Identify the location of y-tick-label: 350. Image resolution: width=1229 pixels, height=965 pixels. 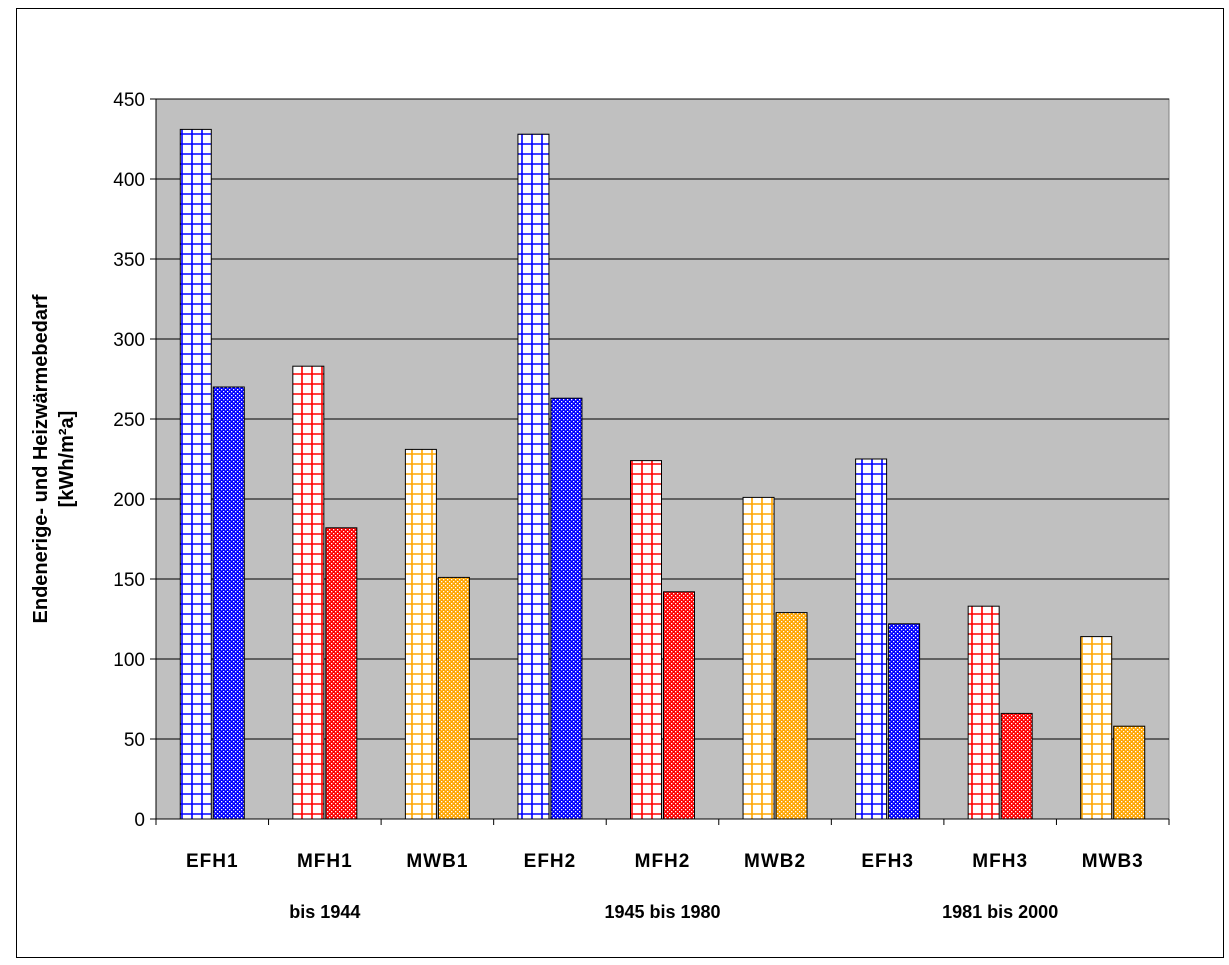
(129, 260).